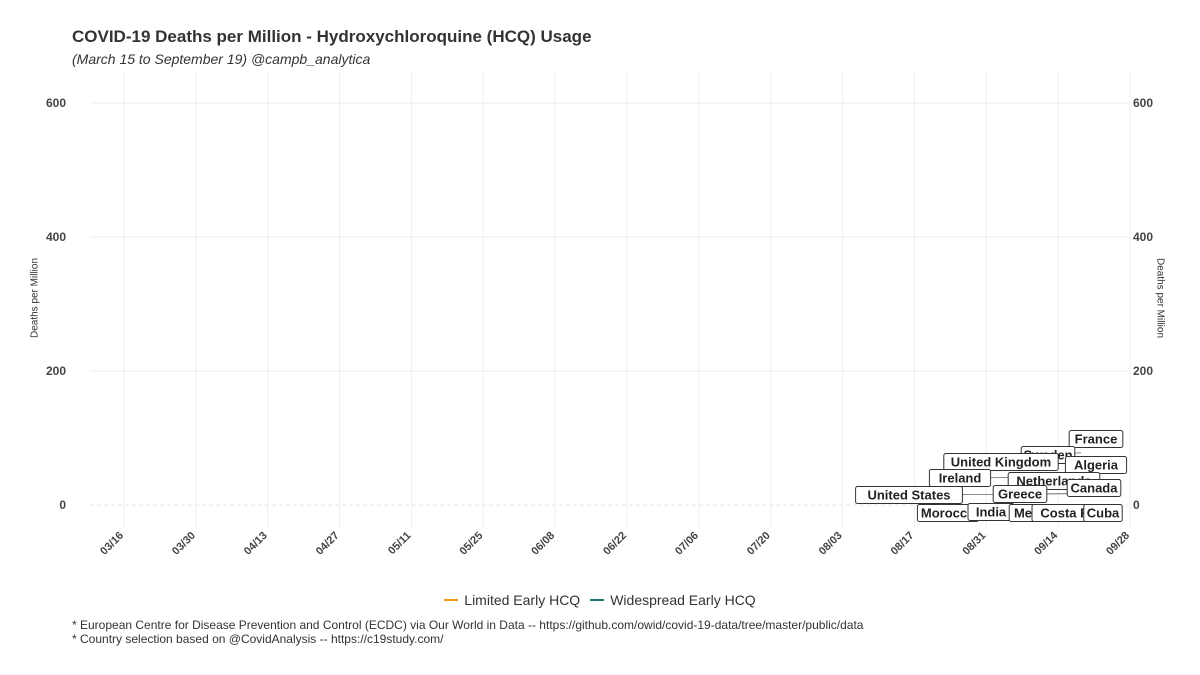  I want to click on country-label: Canada, so click(1095, 488).